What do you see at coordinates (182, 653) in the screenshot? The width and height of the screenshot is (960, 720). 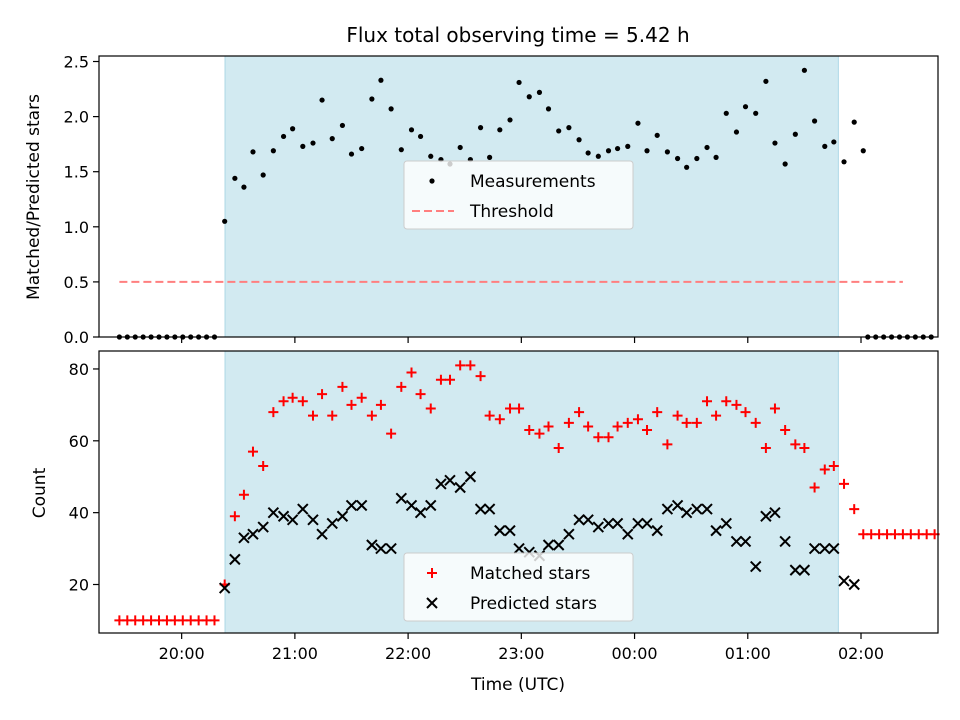 I see `bottom-x-tick-label-0: 20:00` at bounding box center [182, 653].